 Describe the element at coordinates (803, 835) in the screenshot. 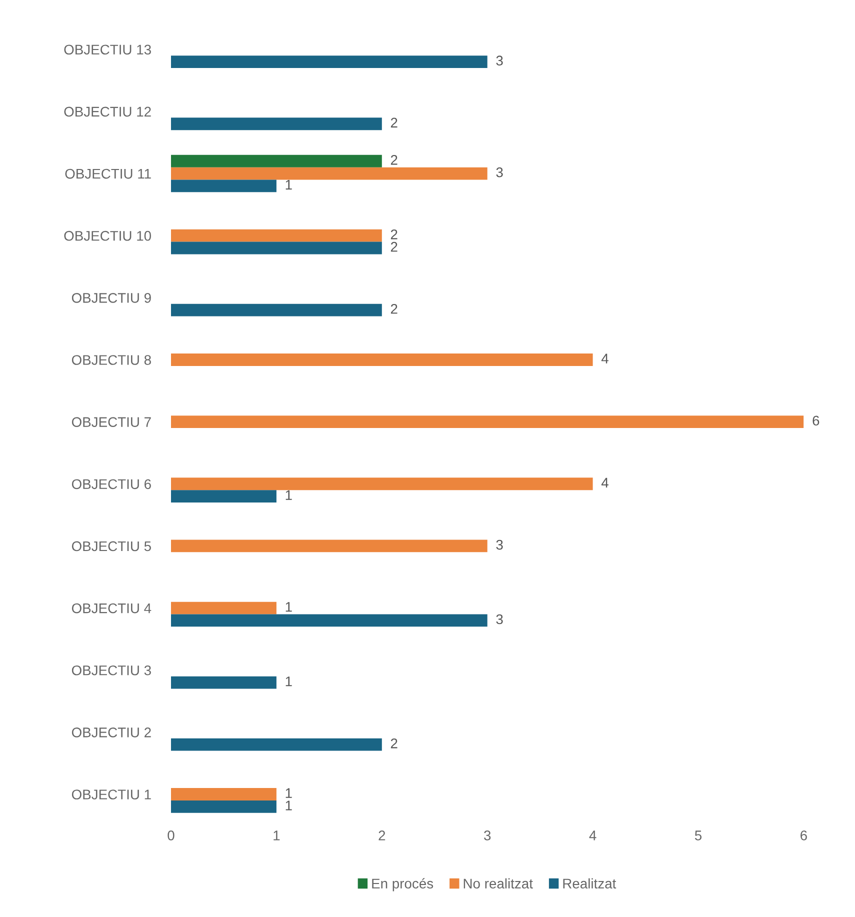

I see `x-tick-label: 6` at that location.